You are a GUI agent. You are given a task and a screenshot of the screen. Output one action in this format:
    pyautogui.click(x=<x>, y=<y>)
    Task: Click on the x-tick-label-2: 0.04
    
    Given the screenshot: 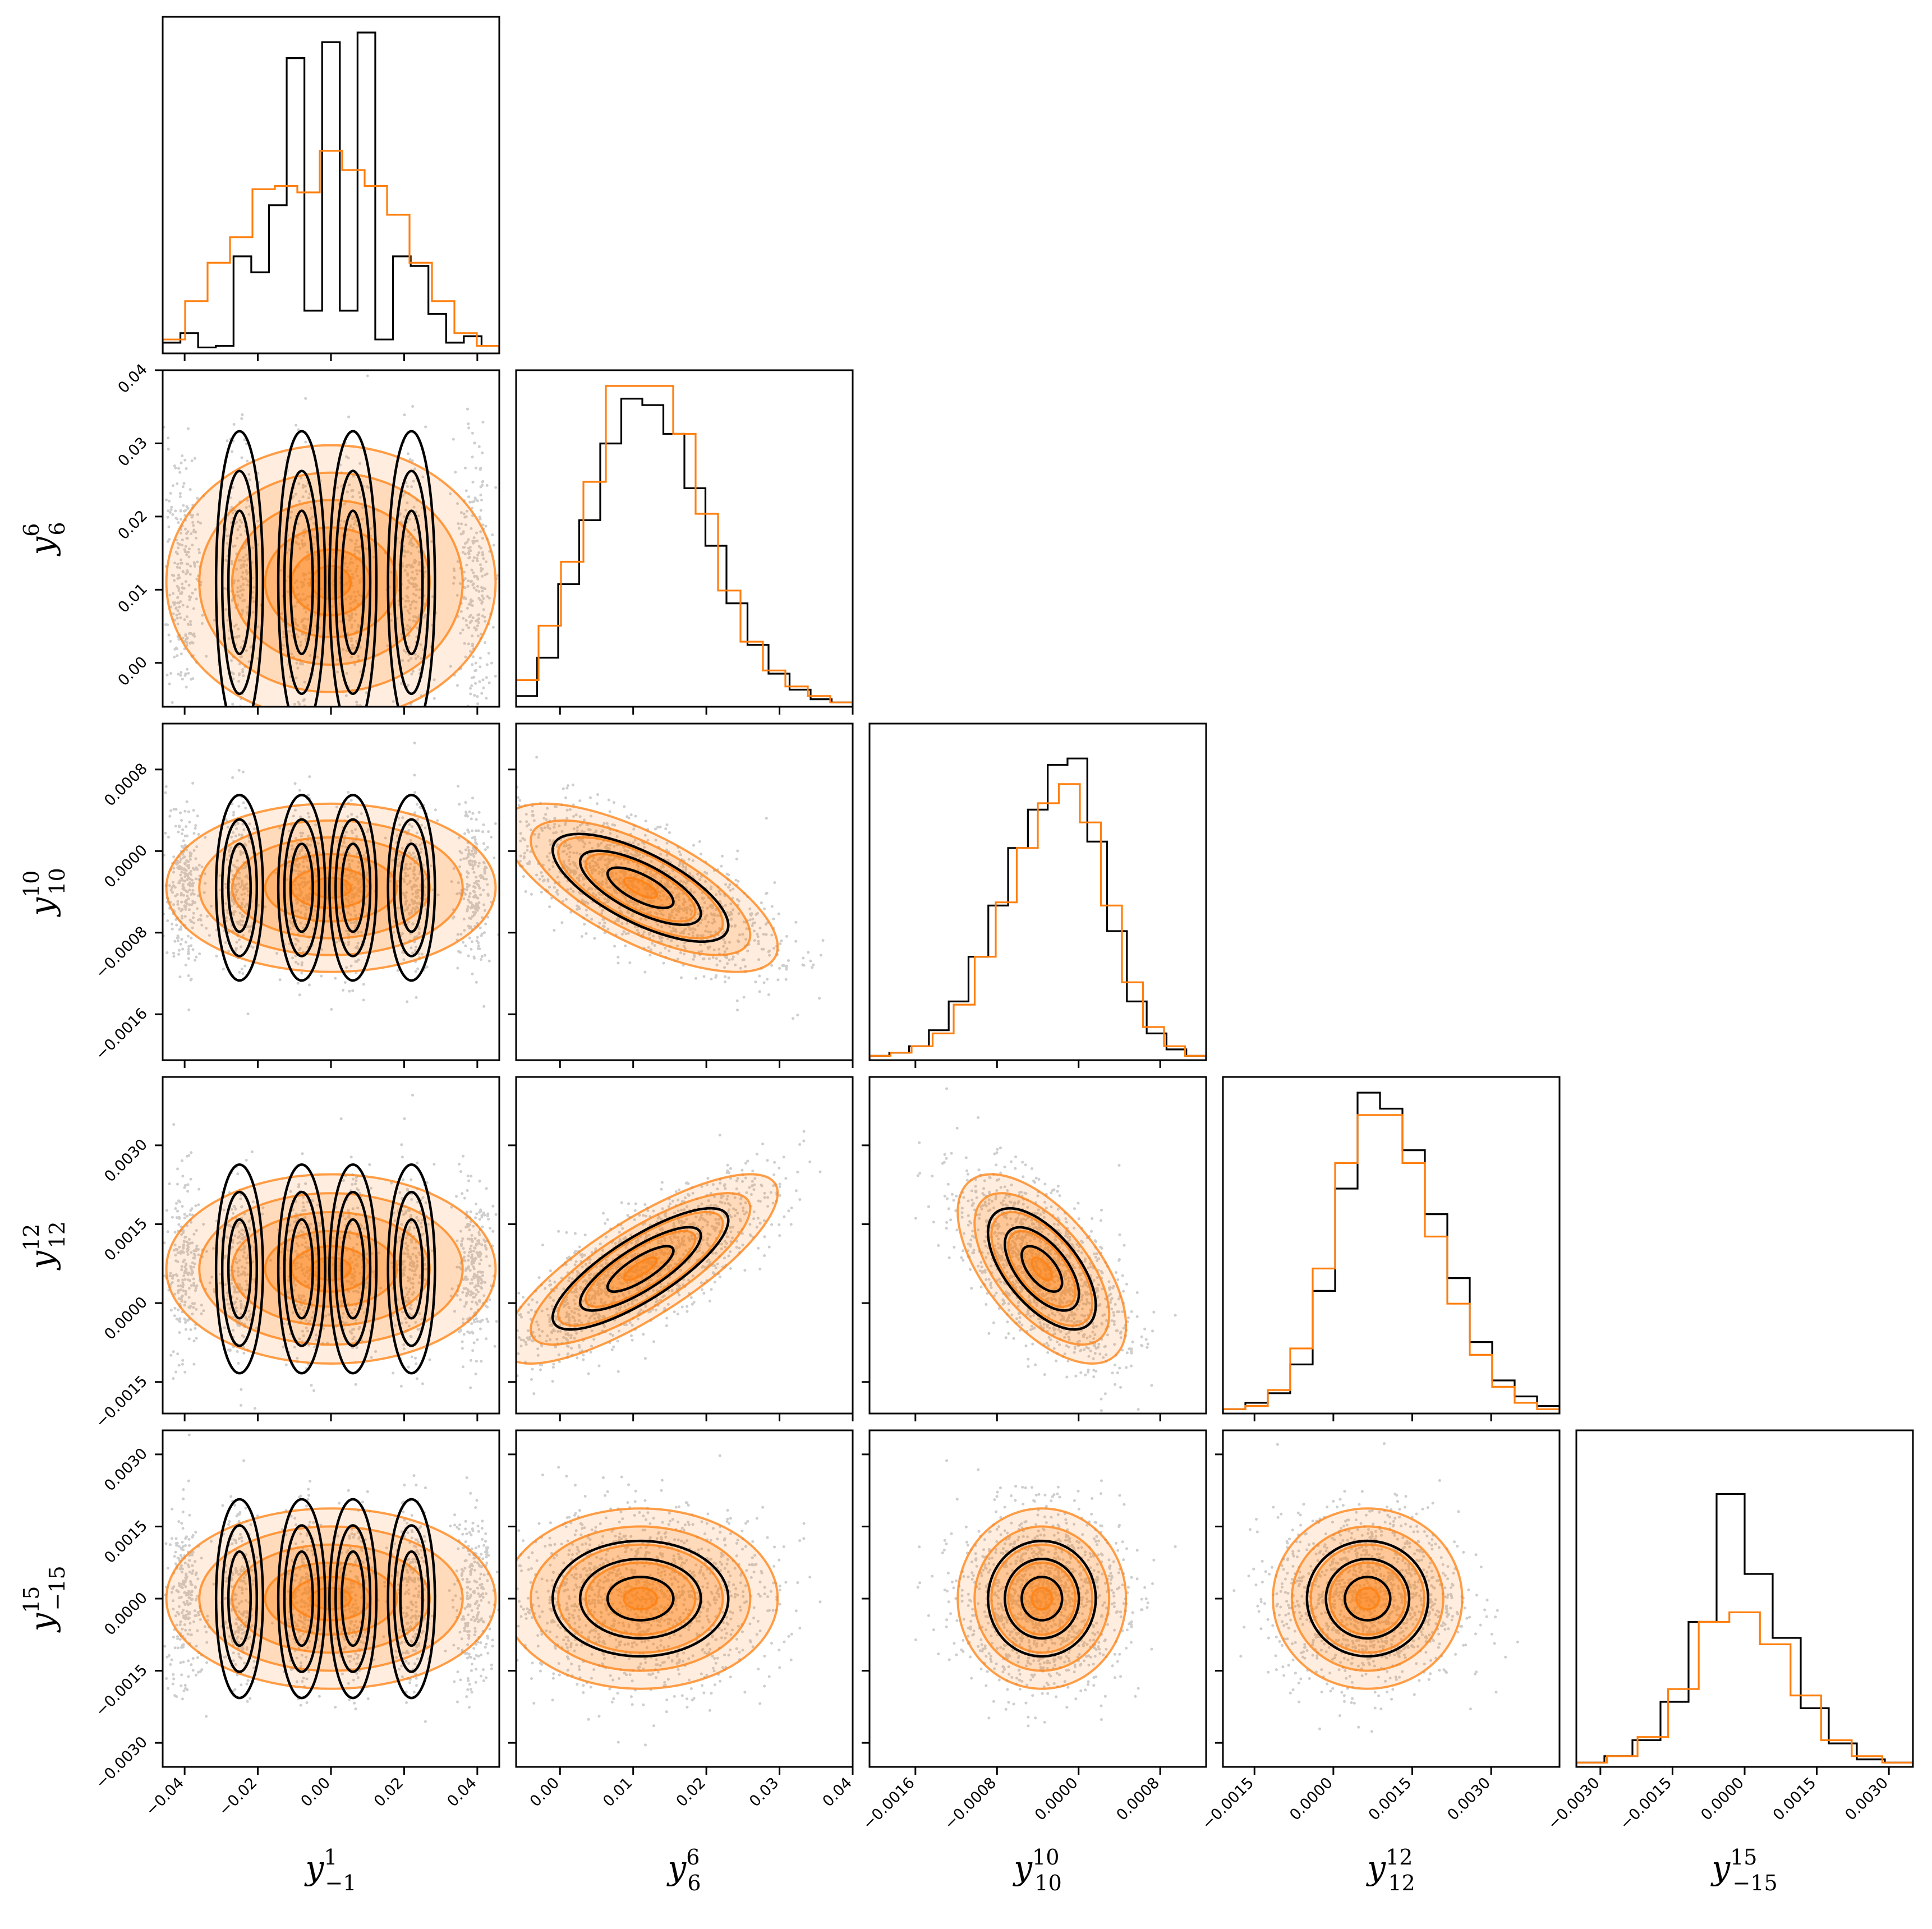 What is the action you would take?
    pyautogui.click(x=837, y=1792)
    